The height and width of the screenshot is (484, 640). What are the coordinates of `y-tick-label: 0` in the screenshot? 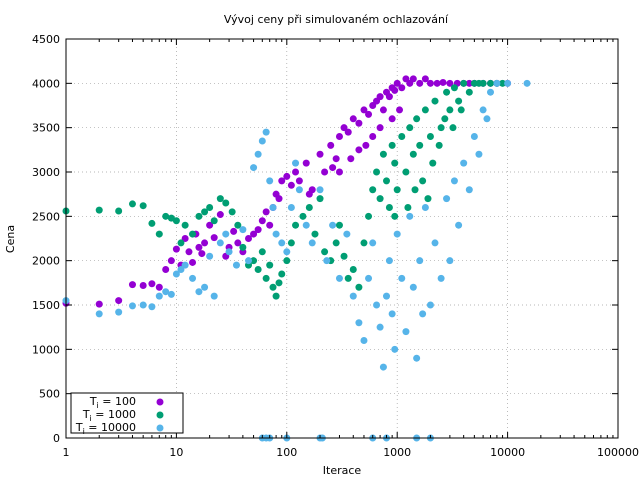 It's located at (56, 438).